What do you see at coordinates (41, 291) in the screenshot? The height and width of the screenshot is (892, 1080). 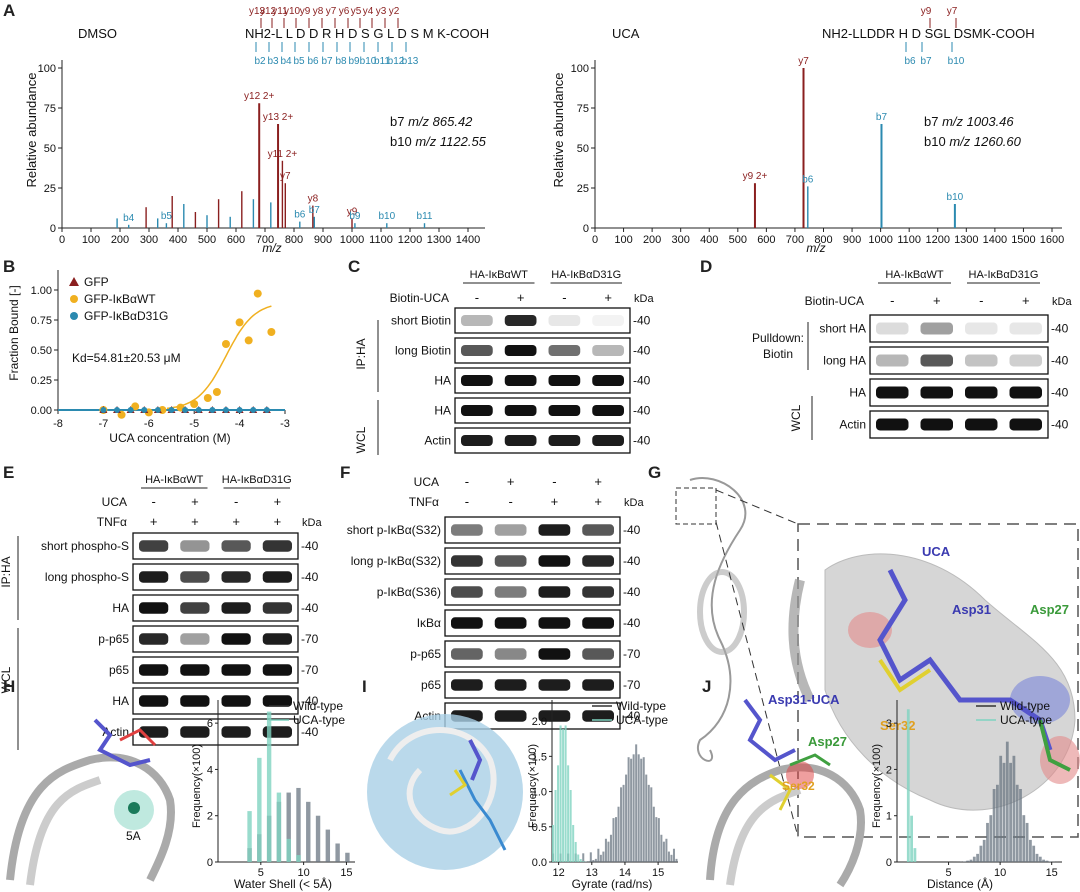 I see `b-ytick-label: 1.00` at bounding box center [41, 291].